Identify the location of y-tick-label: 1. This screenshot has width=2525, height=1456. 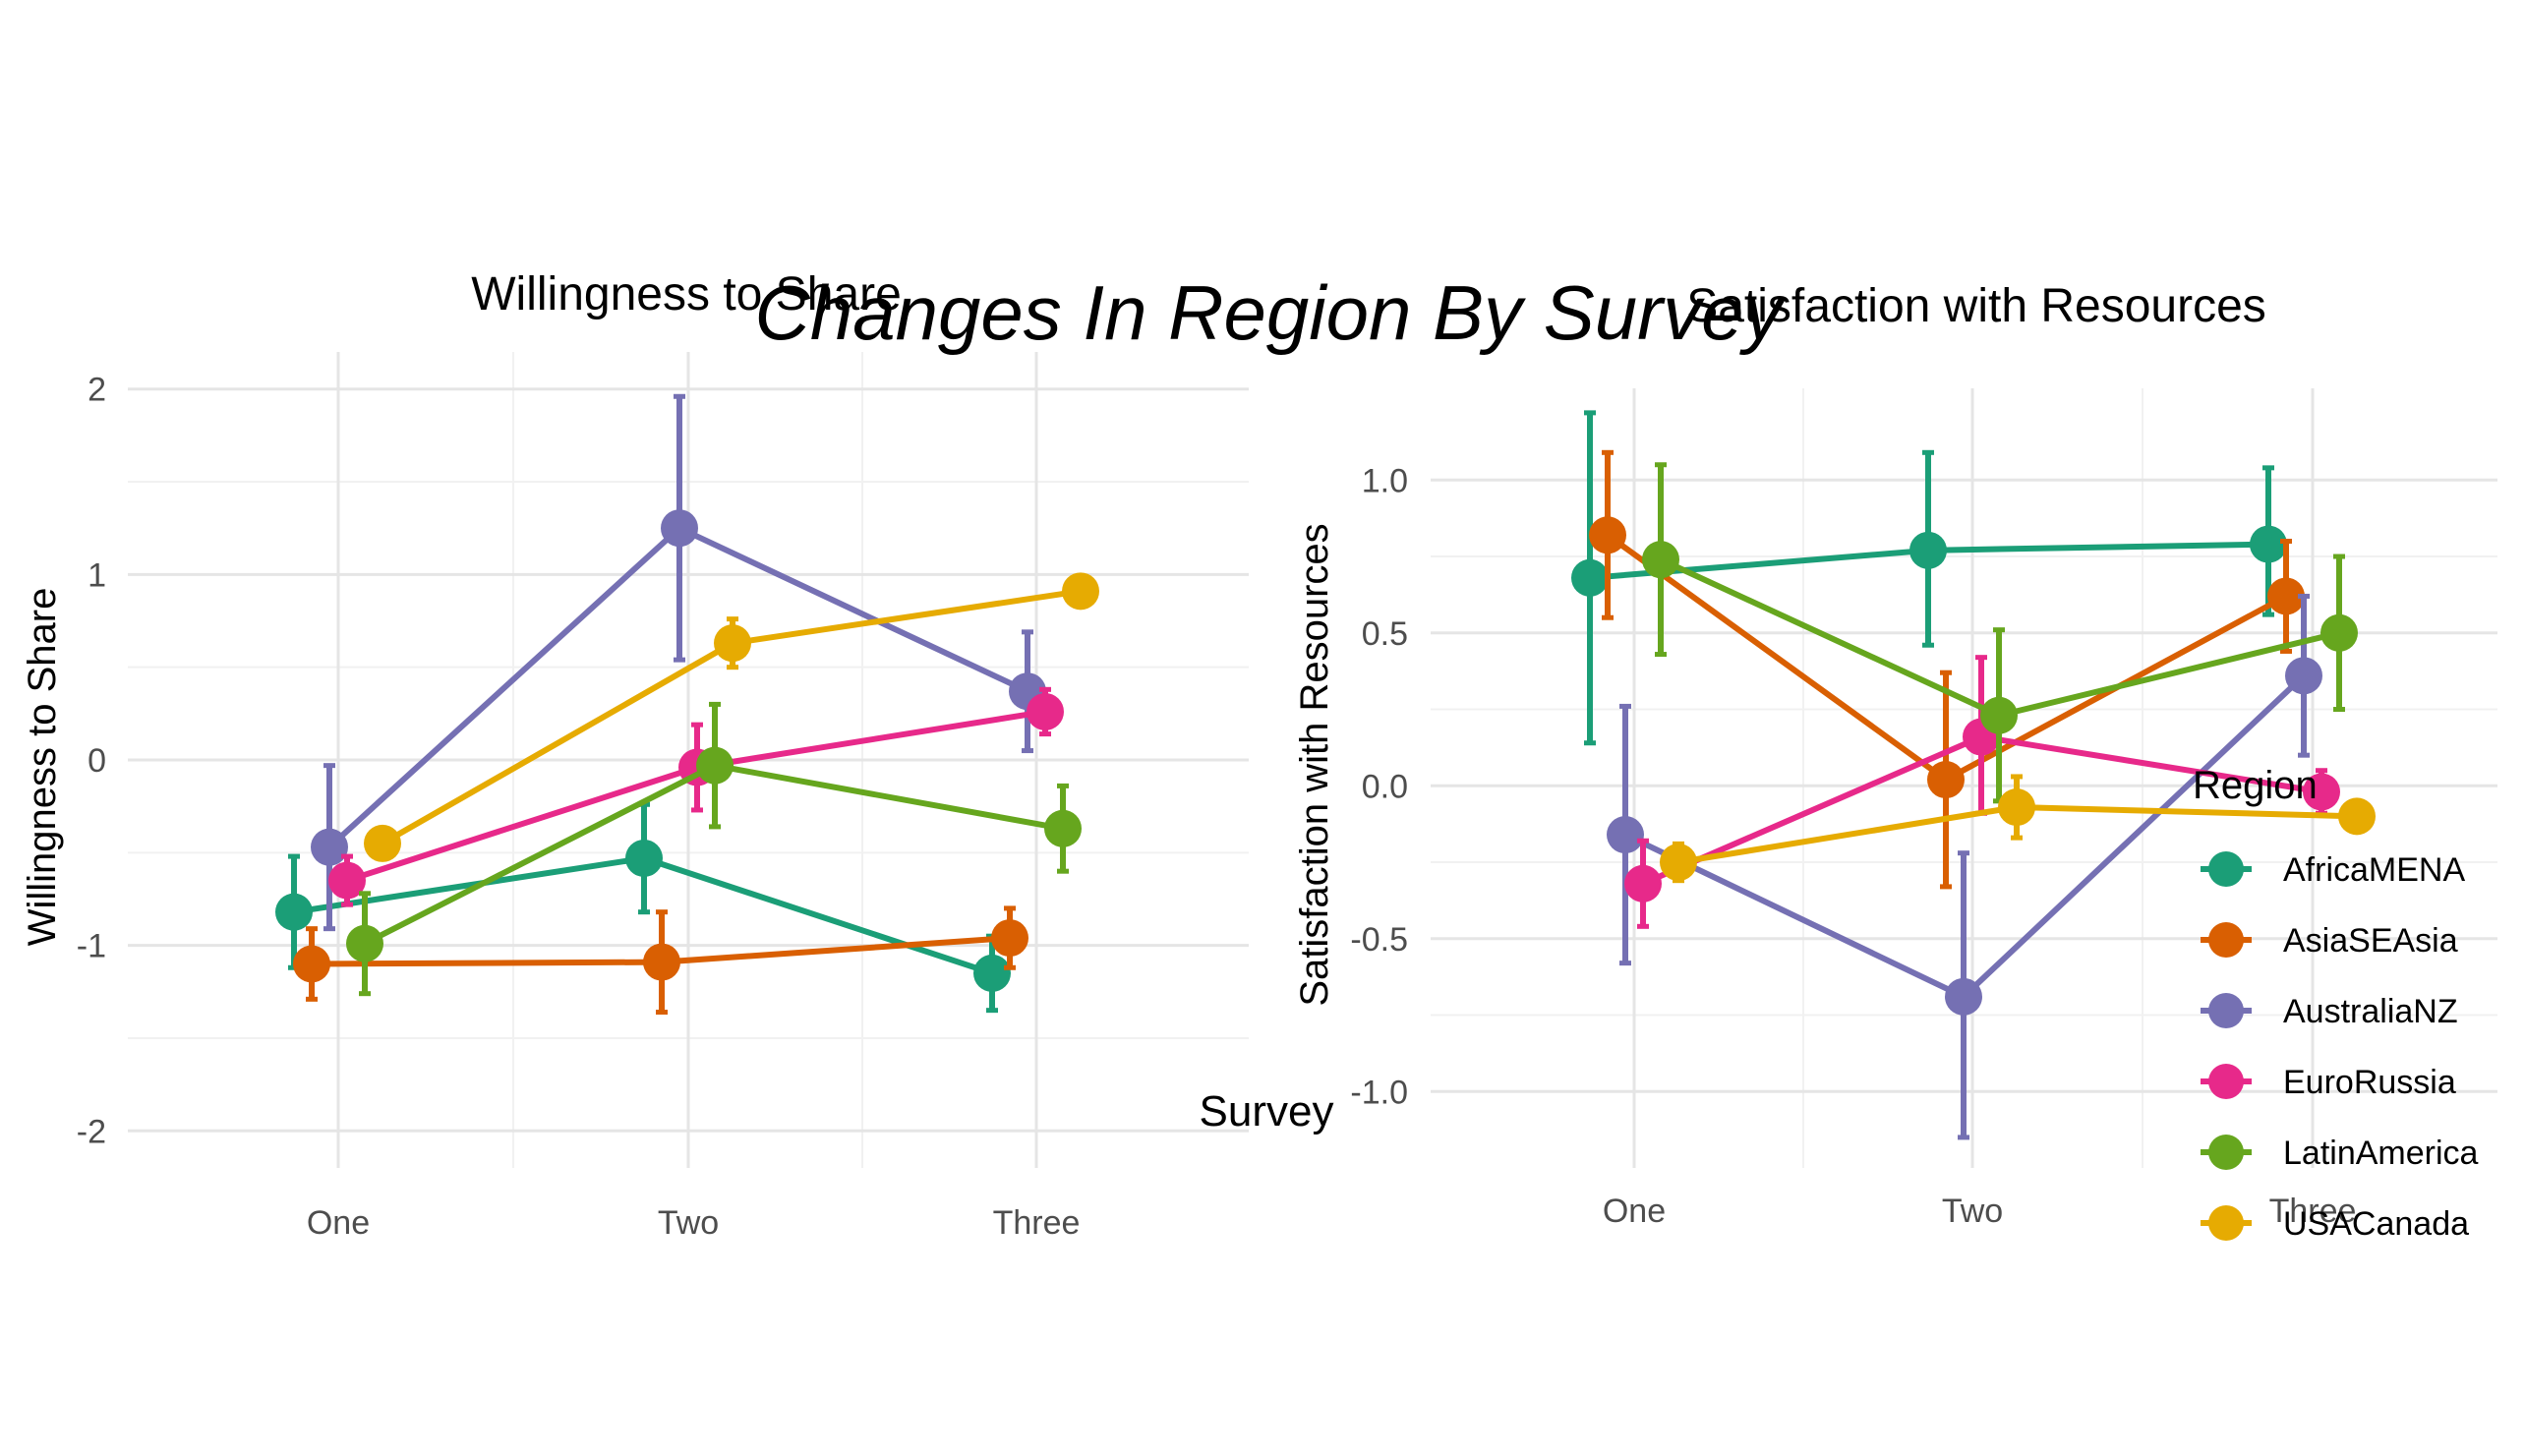
(97, 575).